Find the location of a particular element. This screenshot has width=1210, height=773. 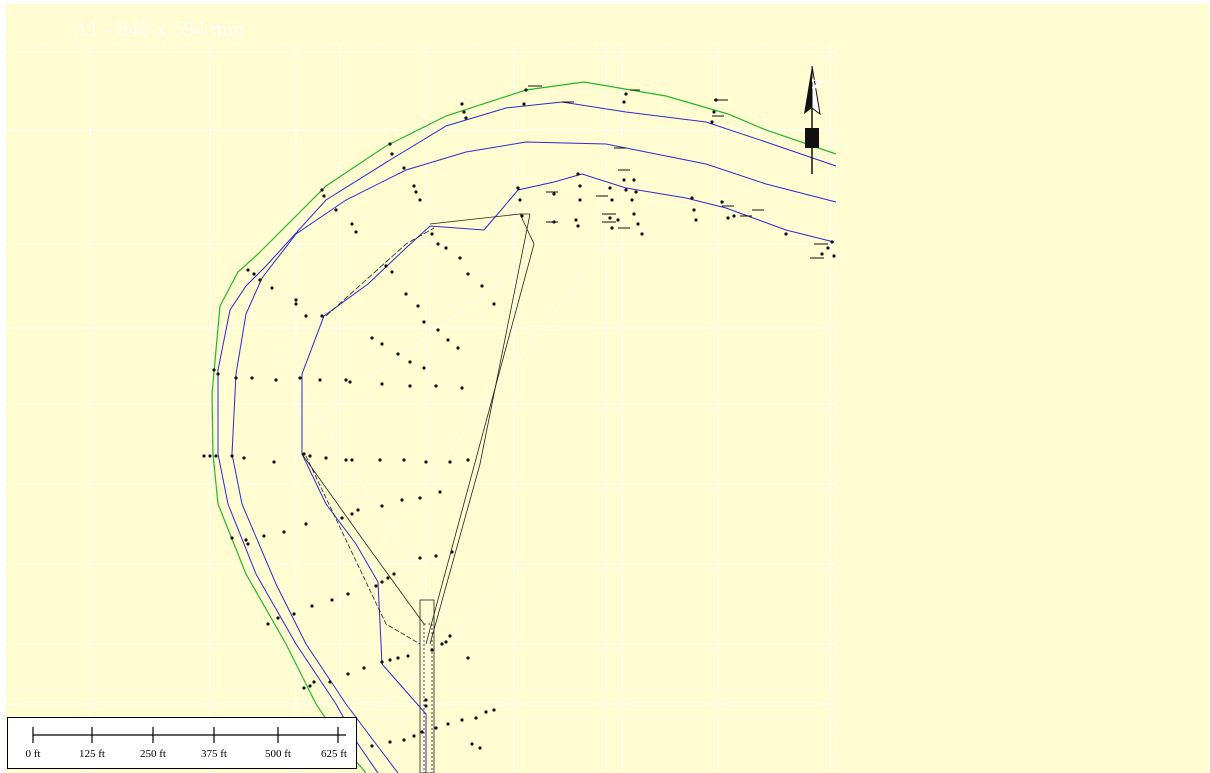

point-annotations is located at coordinates (678, 172).